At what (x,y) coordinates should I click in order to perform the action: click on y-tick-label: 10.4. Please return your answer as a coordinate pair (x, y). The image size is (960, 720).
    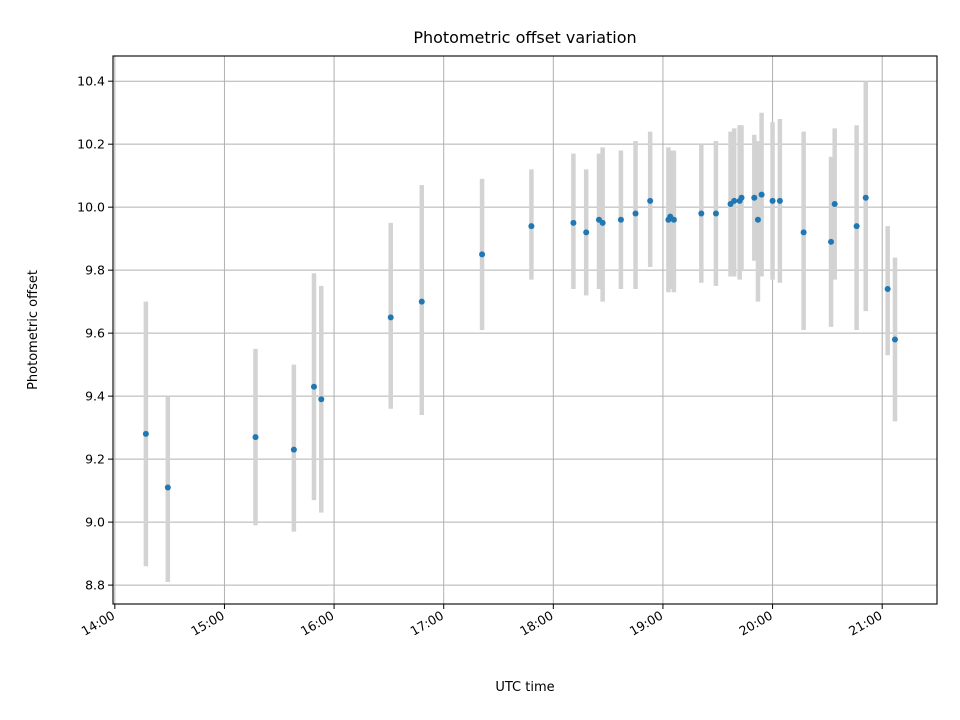
    Looking at the image, I should click on (91, 81).